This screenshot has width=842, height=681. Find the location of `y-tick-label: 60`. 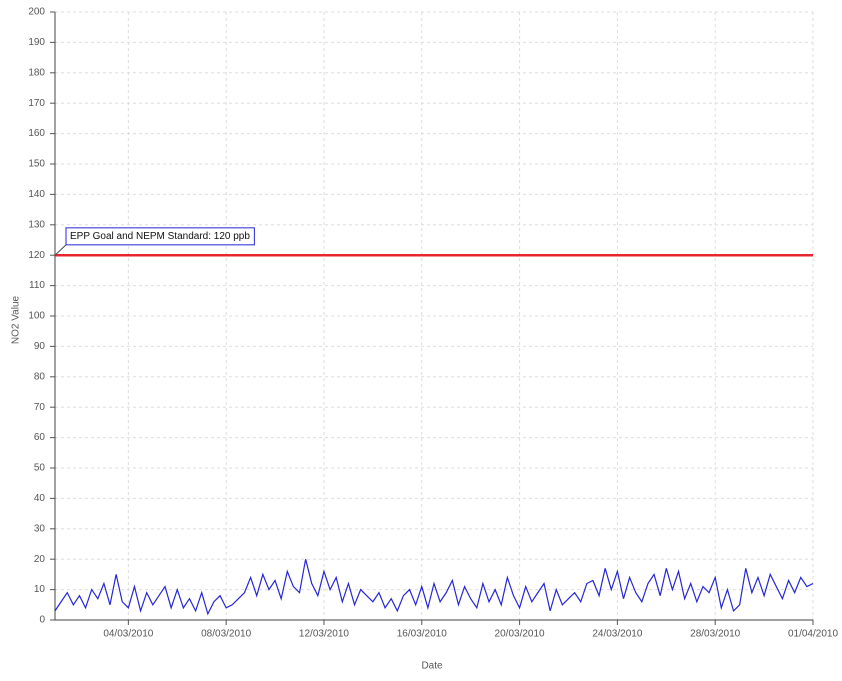

y-tick-label: 60 is located at coordinates (40, 437).